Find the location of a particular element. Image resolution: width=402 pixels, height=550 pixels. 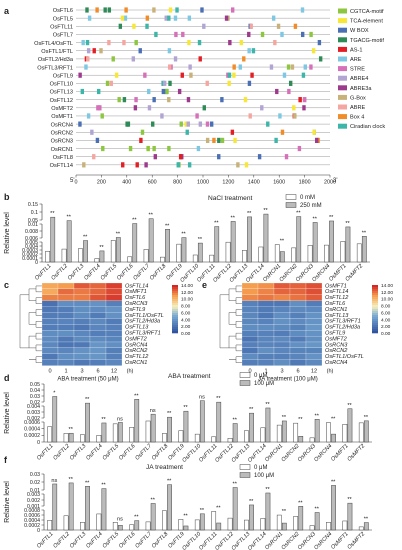

y-tick-label: 0.15 is located at coordinates (33, 205).